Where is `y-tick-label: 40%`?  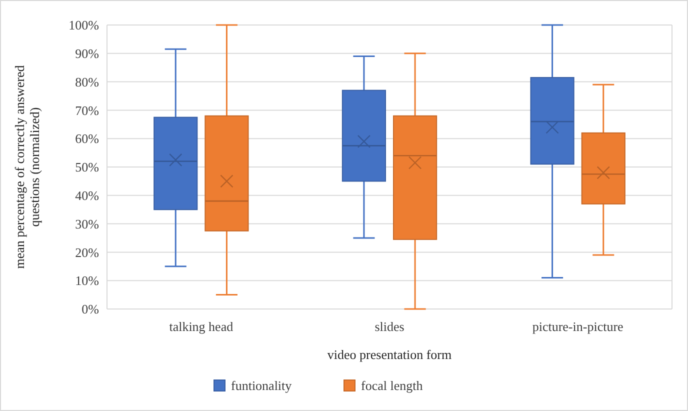 y-tick-label: 40% is located at coordinates (87, 195).